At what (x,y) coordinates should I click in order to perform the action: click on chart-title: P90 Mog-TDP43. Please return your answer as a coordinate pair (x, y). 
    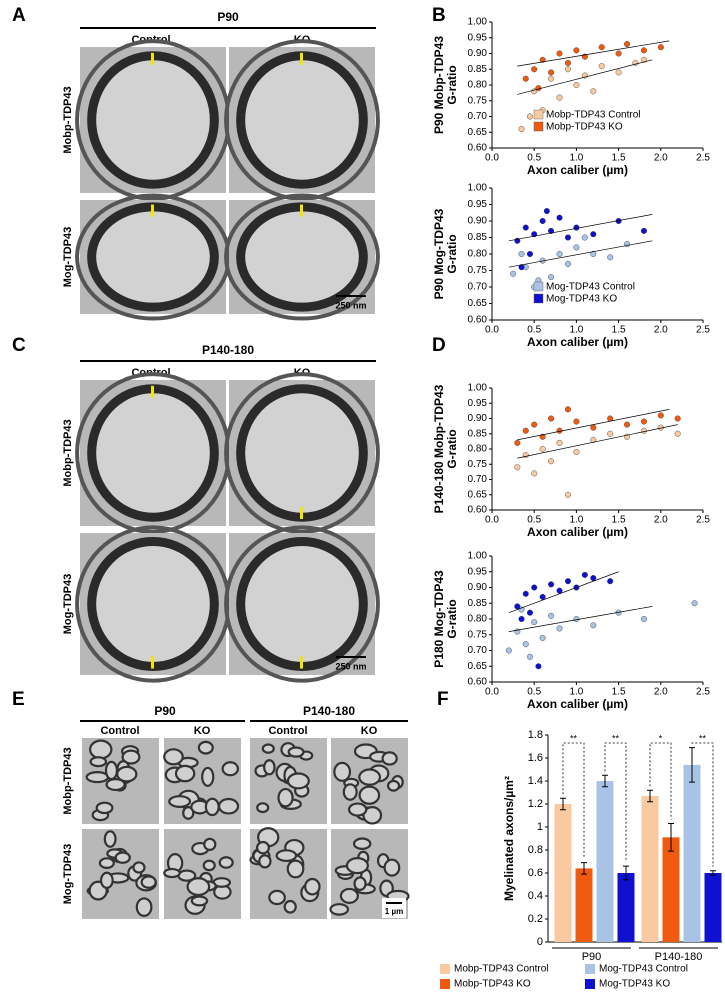
    Looking at the image, I should click on (439, 253).